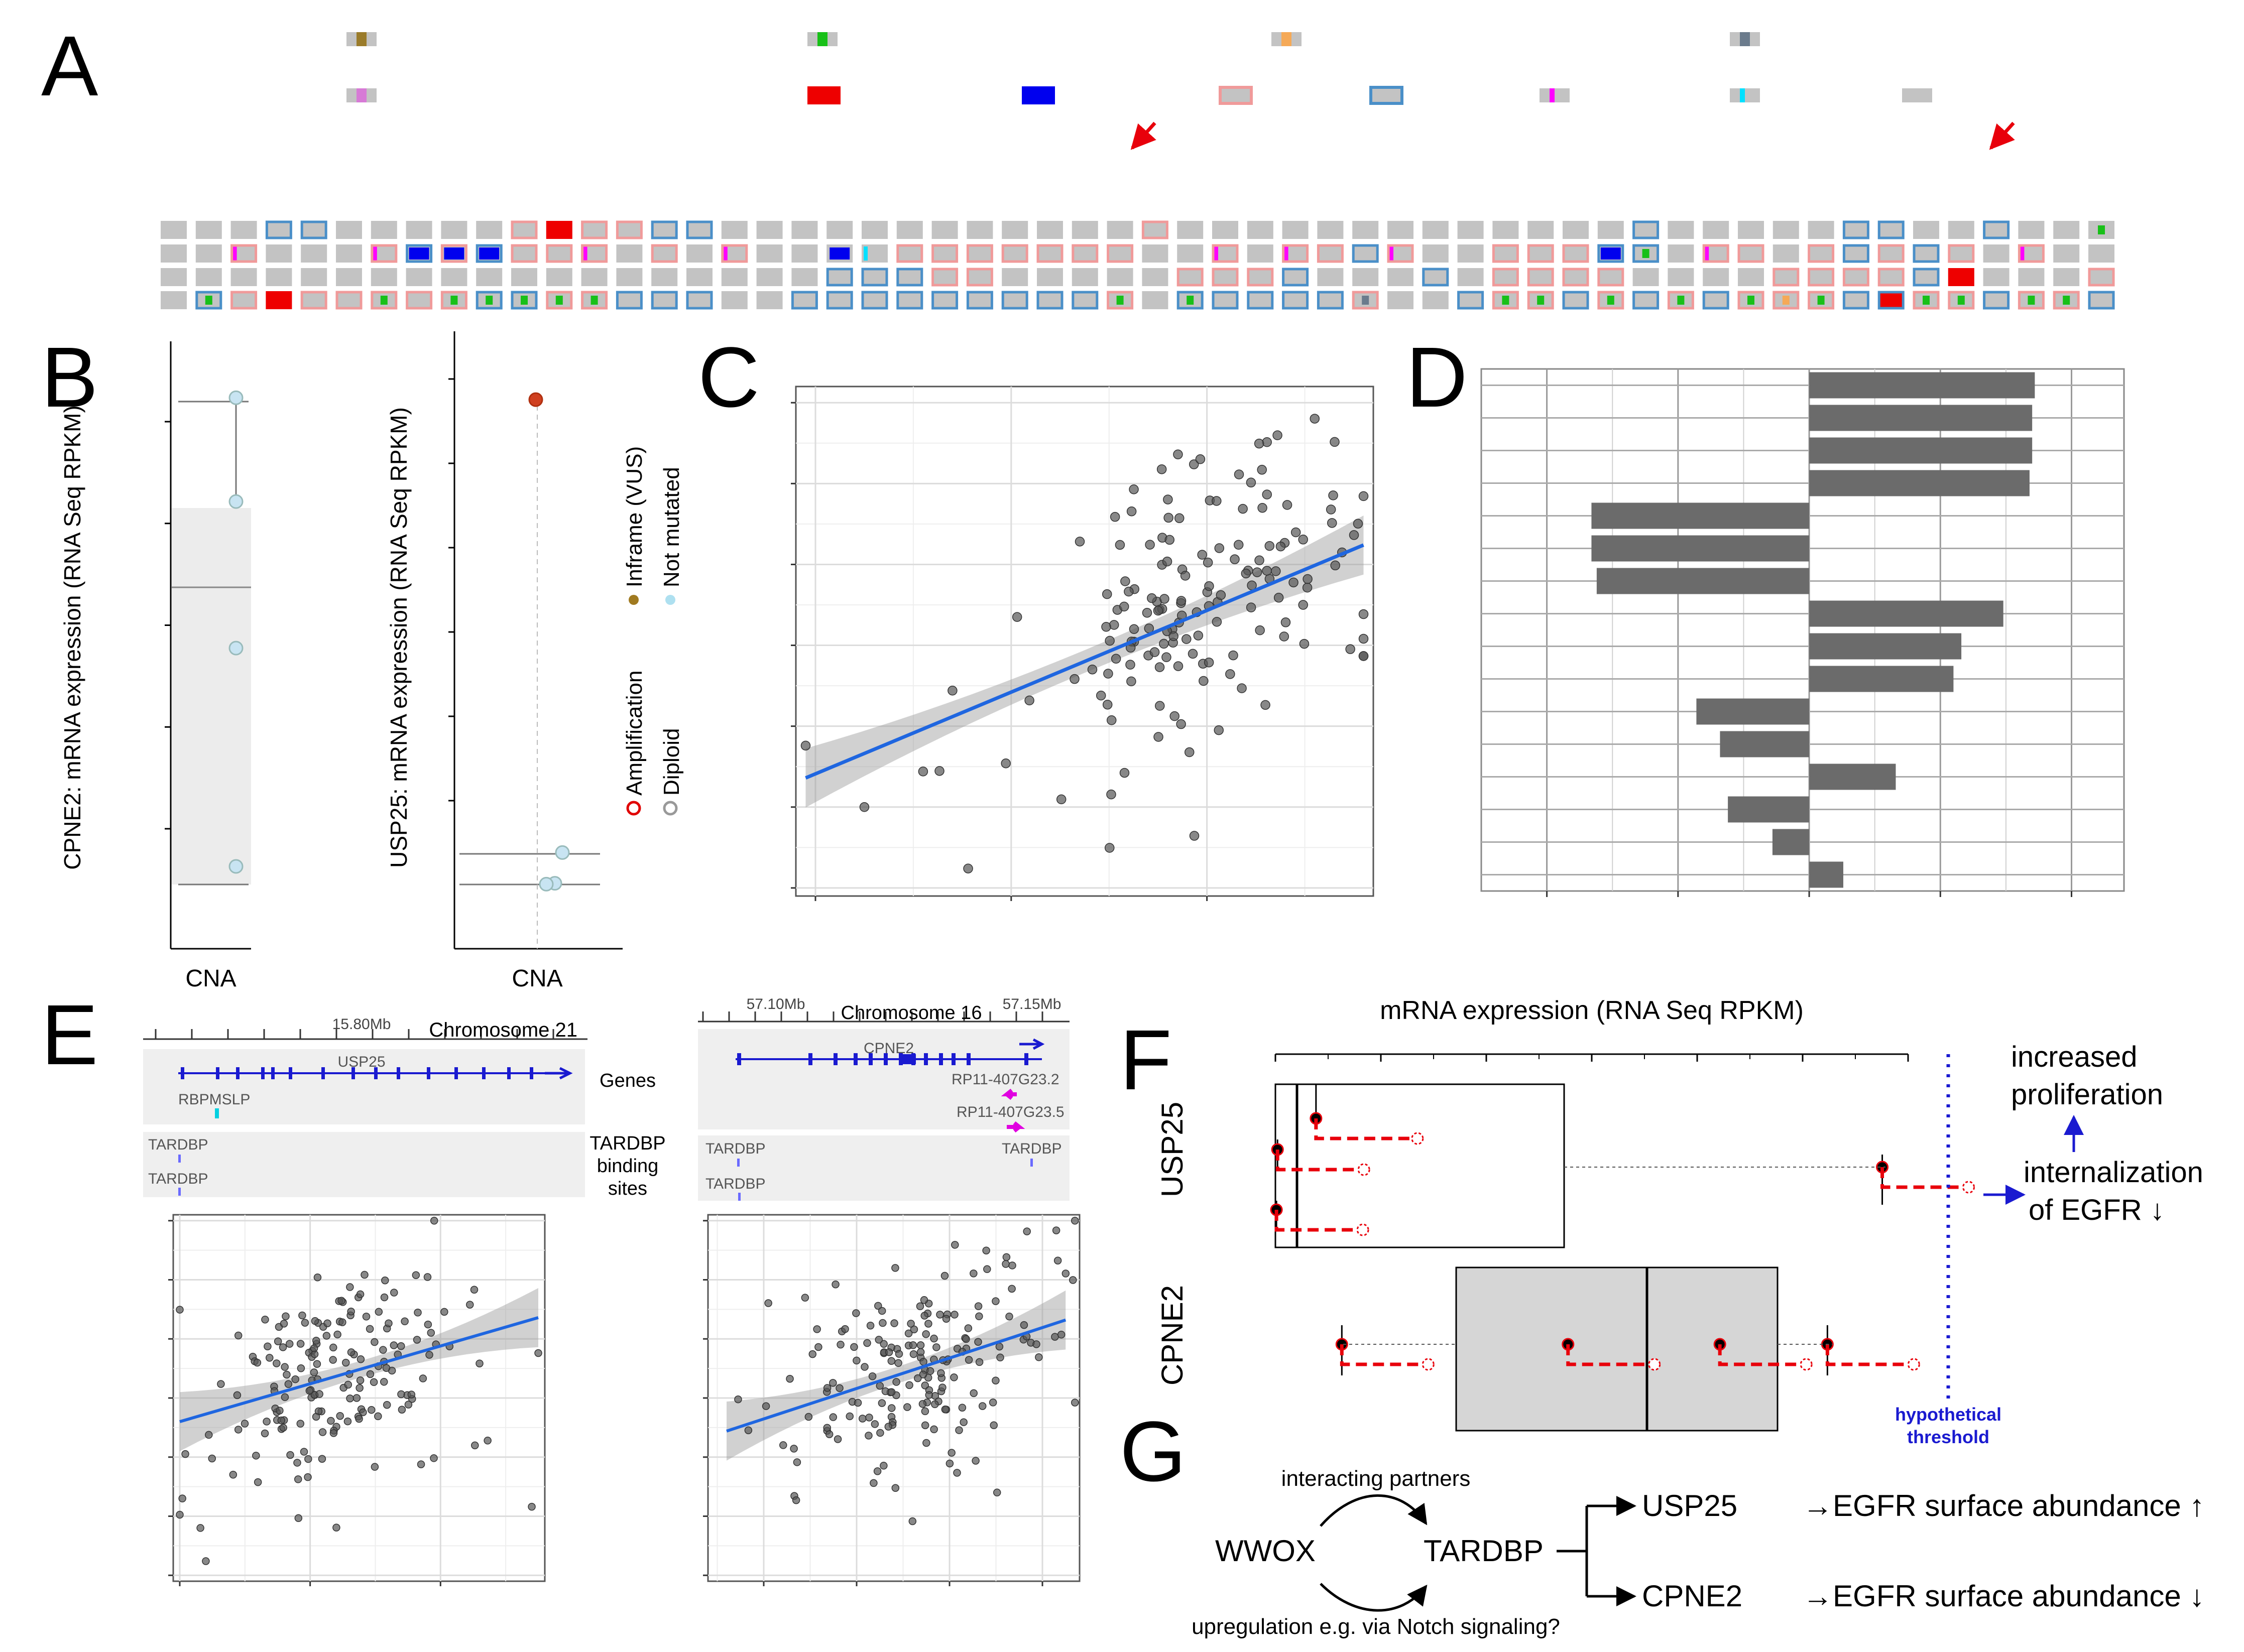 Image resolution: width=2244 pixels, height=1652 pixels. I want to click on e-right-pos1: 57.10Mb, so click(776, 1004).